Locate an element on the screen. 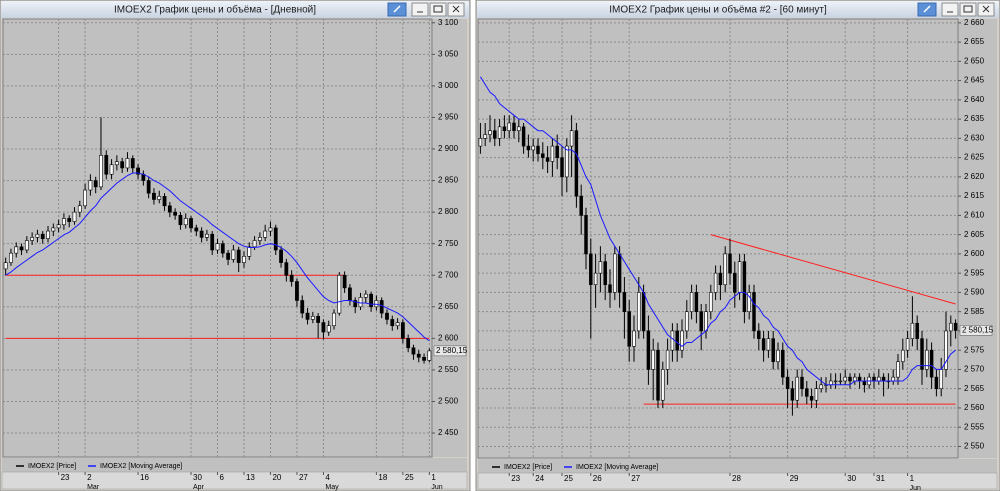 This screenshot has width=1000, height=491. y-tick-label: 2 615 is located at coordinates (974, 195).